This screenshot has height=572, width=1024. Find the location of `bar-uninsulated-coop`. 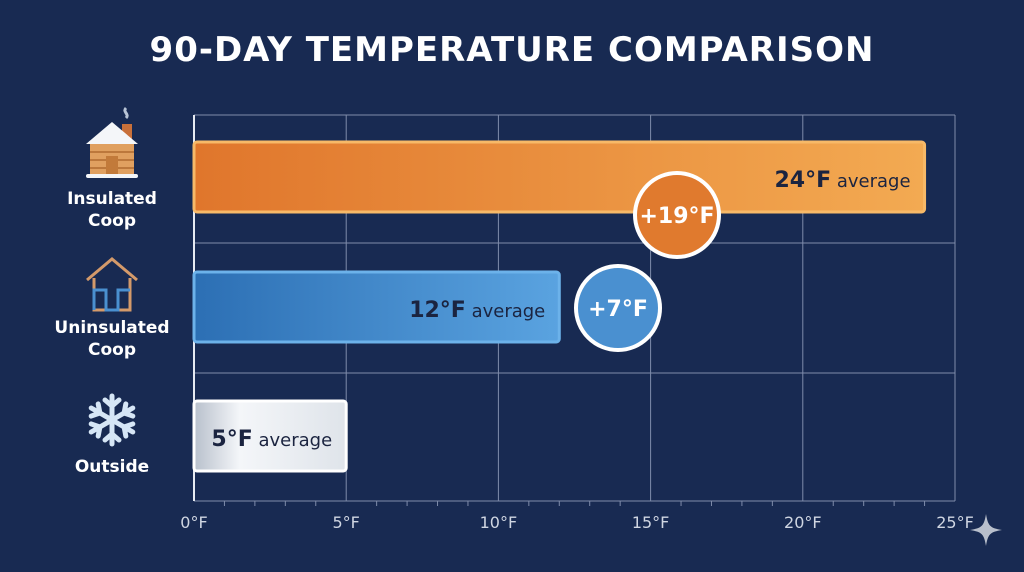

bar-uninsulated-coop is located at coordinates (376, 307).